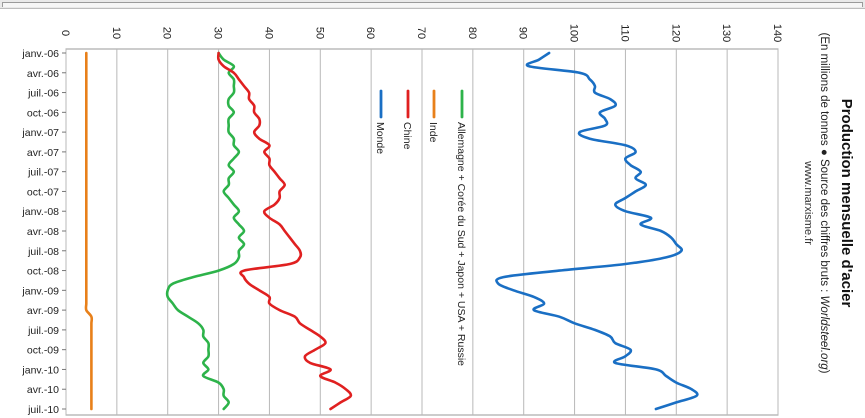 The image size is (865, 418). Describe the element at coordinates (40, 212) in the screenshot. I see `month-tick-label: janv.-08` at that location.